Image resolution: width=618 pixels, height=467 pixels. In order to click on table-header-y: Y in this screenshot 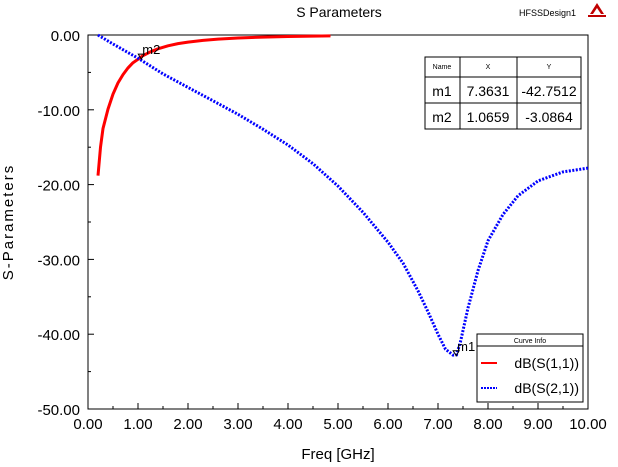, I will do `click(549, 67)`.